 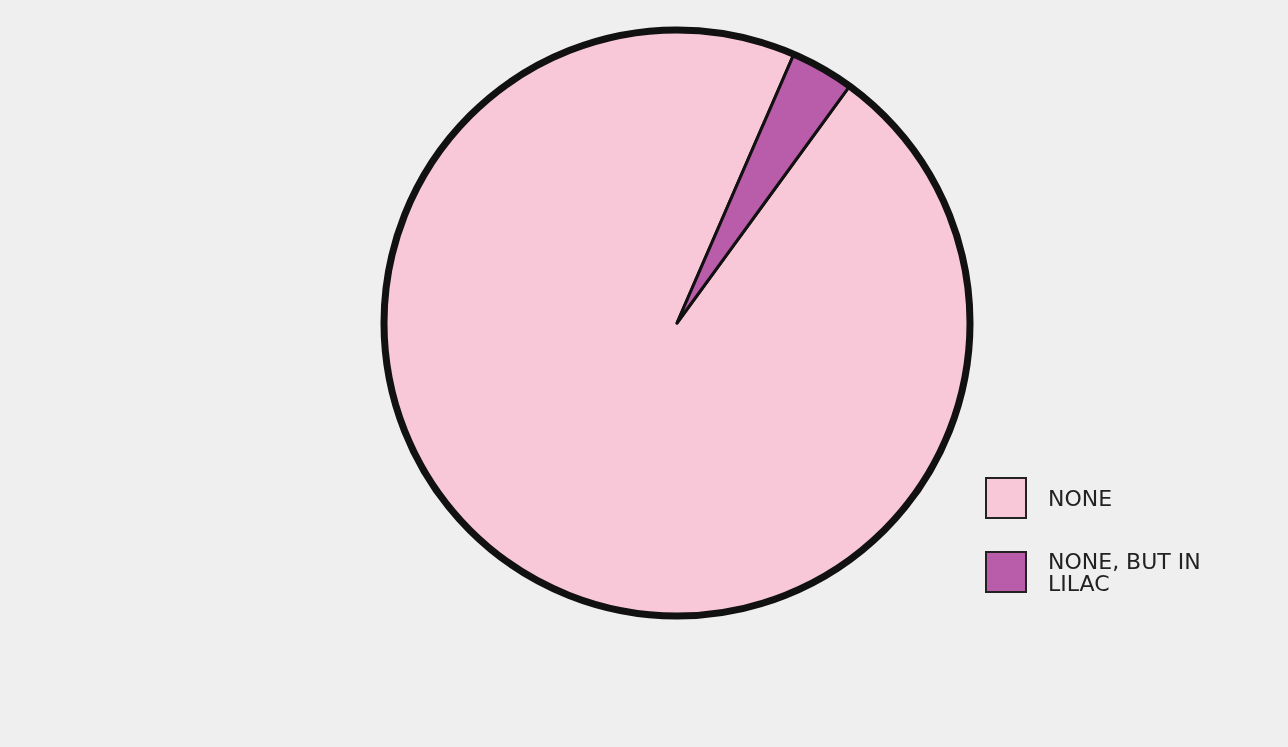 What do you see at coordinates (1080, 498) in the screenshot?
I see `legend-label: NONE` at bounding box center [1080, 498].